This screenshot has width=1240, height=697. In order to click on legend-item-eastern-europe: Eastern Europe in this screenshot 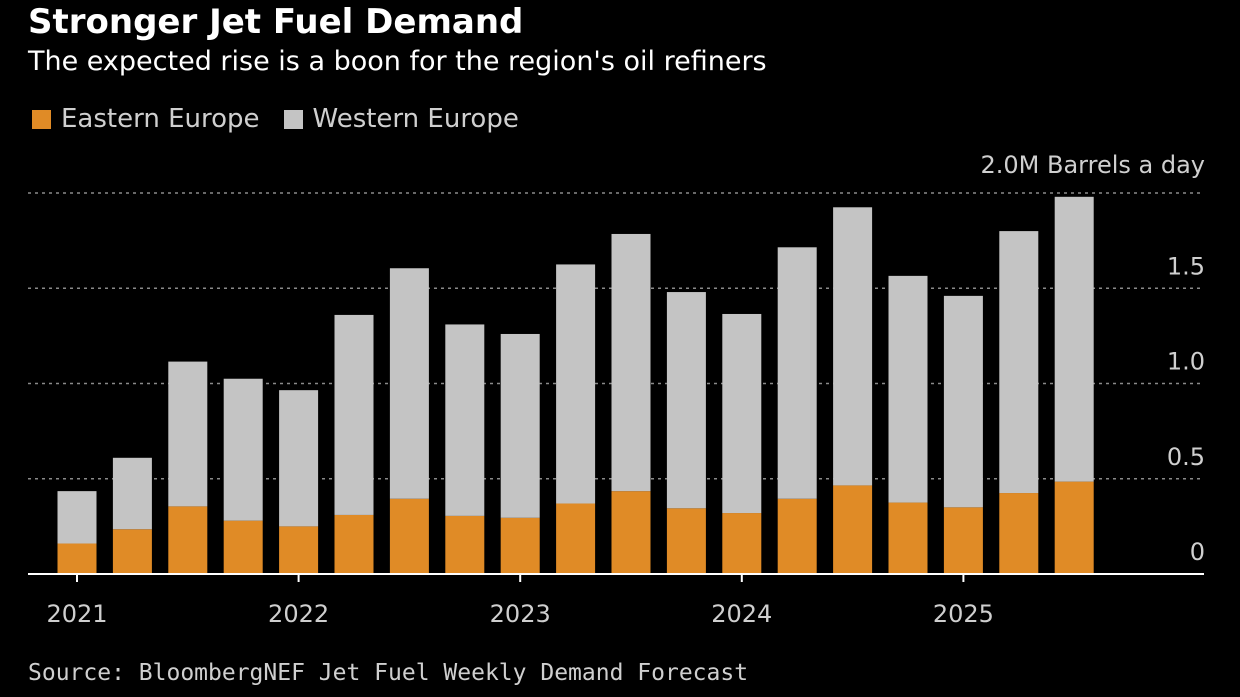, I will do `click(146, 119)`.